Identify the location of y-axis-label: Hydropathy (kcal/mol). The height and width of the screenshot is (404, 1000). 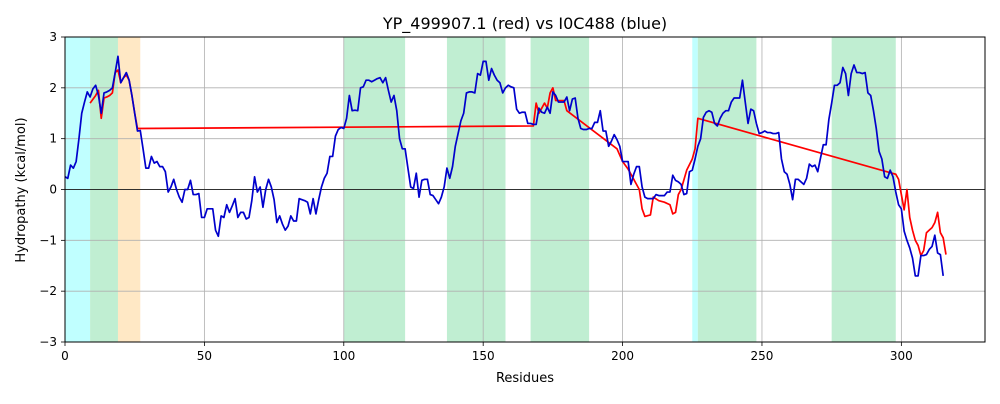
(21, 189).